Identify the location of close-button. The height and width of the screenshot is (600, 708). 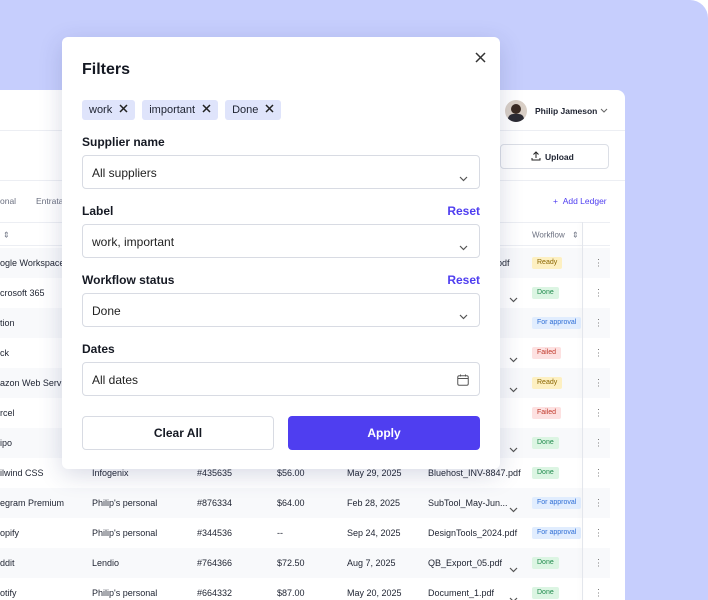
(480, 57).